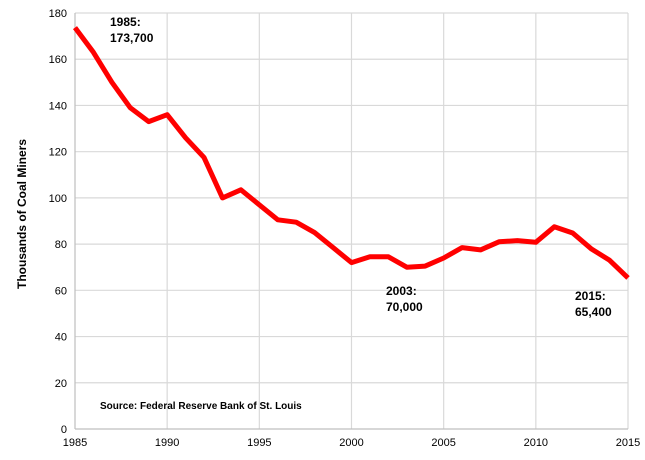 This screenshot has height=460, width=645. Describe the element at coordinates (404, 307) in the screenshot. I see `annotation-2003-value: 70,000` at that location.